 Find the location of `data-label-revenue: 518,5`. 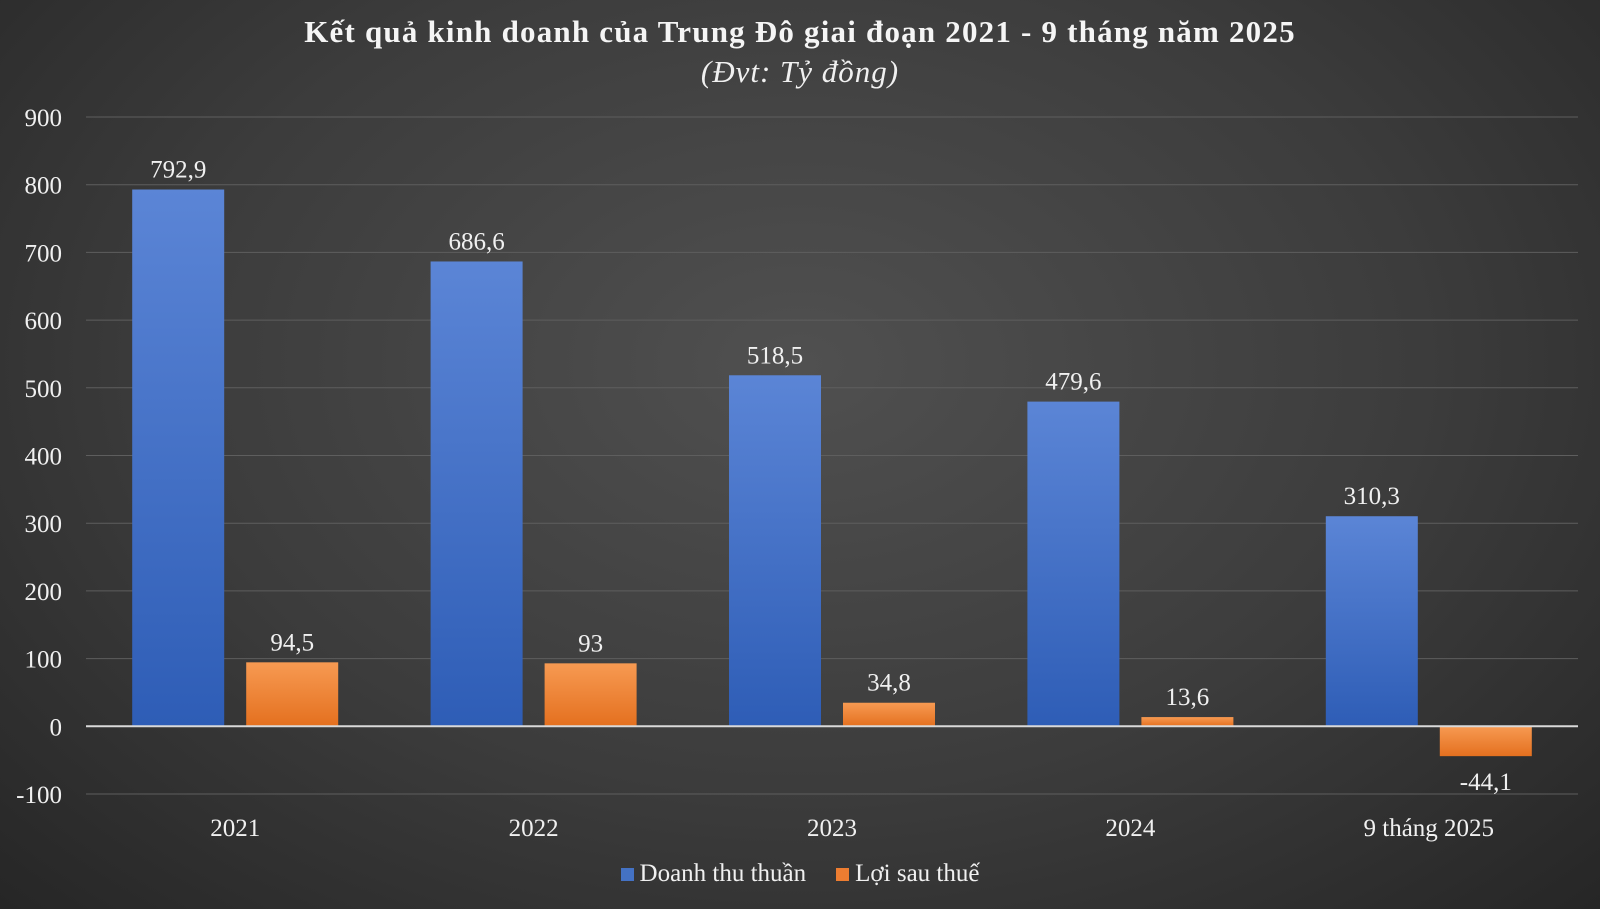

data-label-revenue: 518,5 is located at coordinates (775, 355).